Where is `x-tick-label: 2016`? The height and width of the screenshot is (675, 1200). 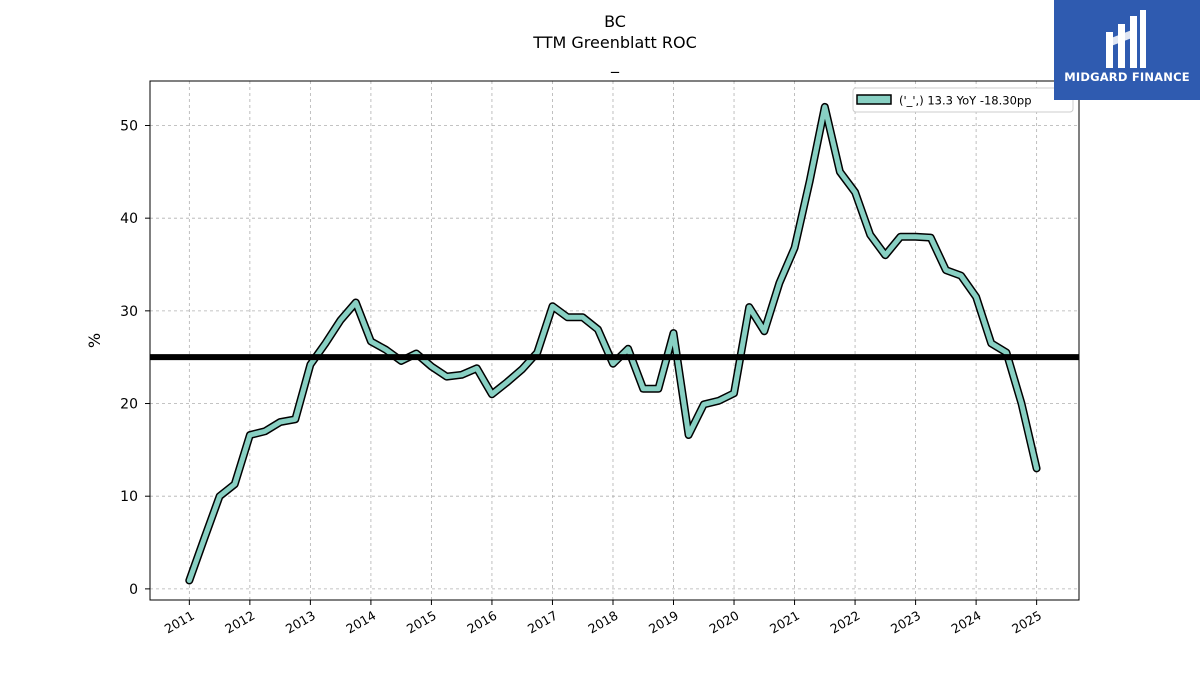
x-tick-label: 2016 is located at coordinates (481, 622).